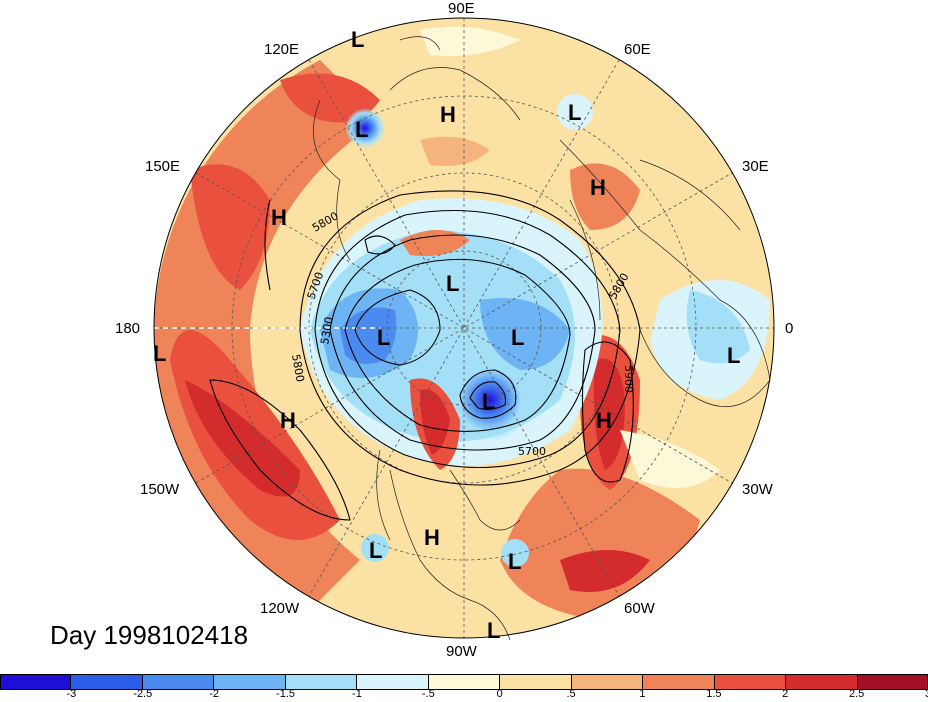  I want to click on contour-label: 5800, so click(298, 368).